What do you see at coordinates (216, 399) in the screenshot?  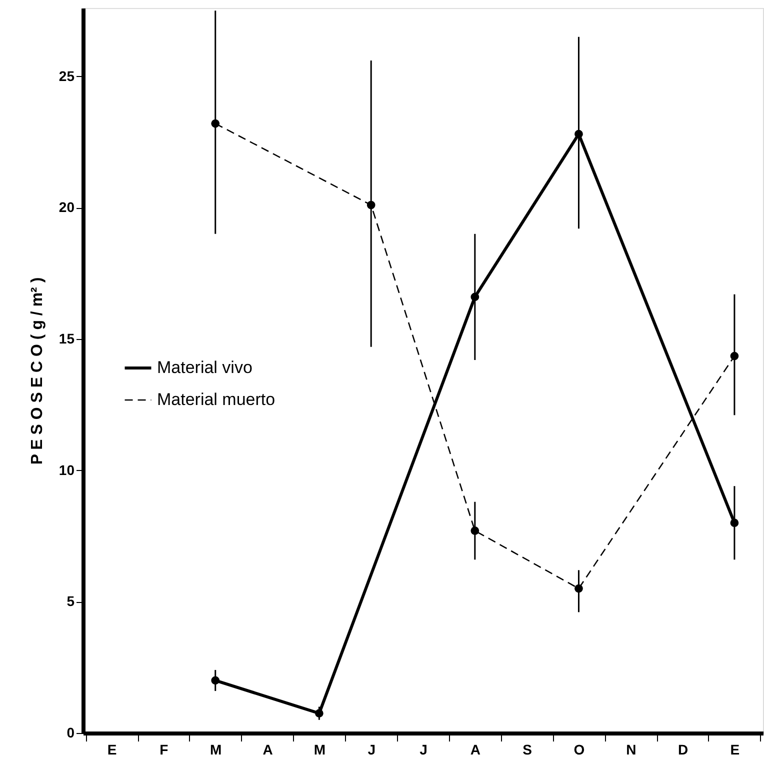 I see `legend-label: Material muerto` at bounding box center [216, 399].